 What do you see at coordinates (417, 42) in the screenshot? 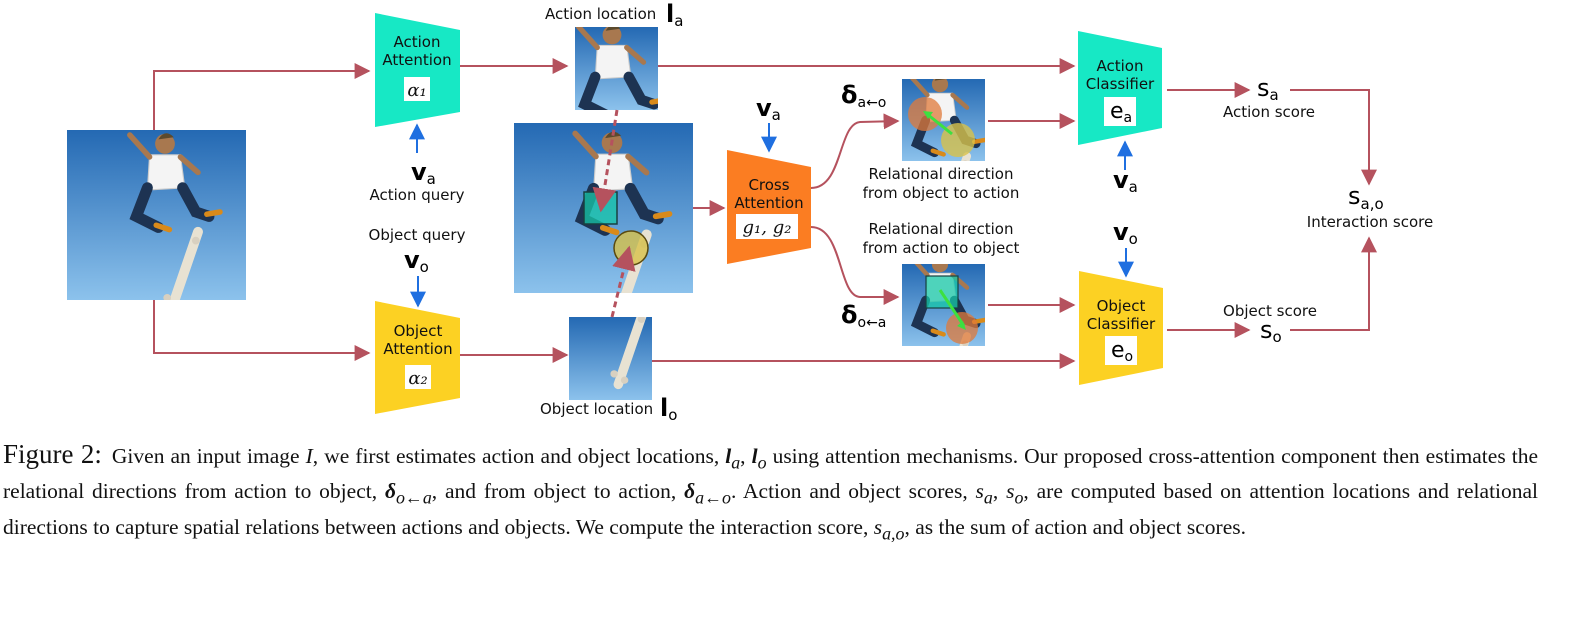
I see `action-attention-line1: Action` at bounding box center [417, 42].